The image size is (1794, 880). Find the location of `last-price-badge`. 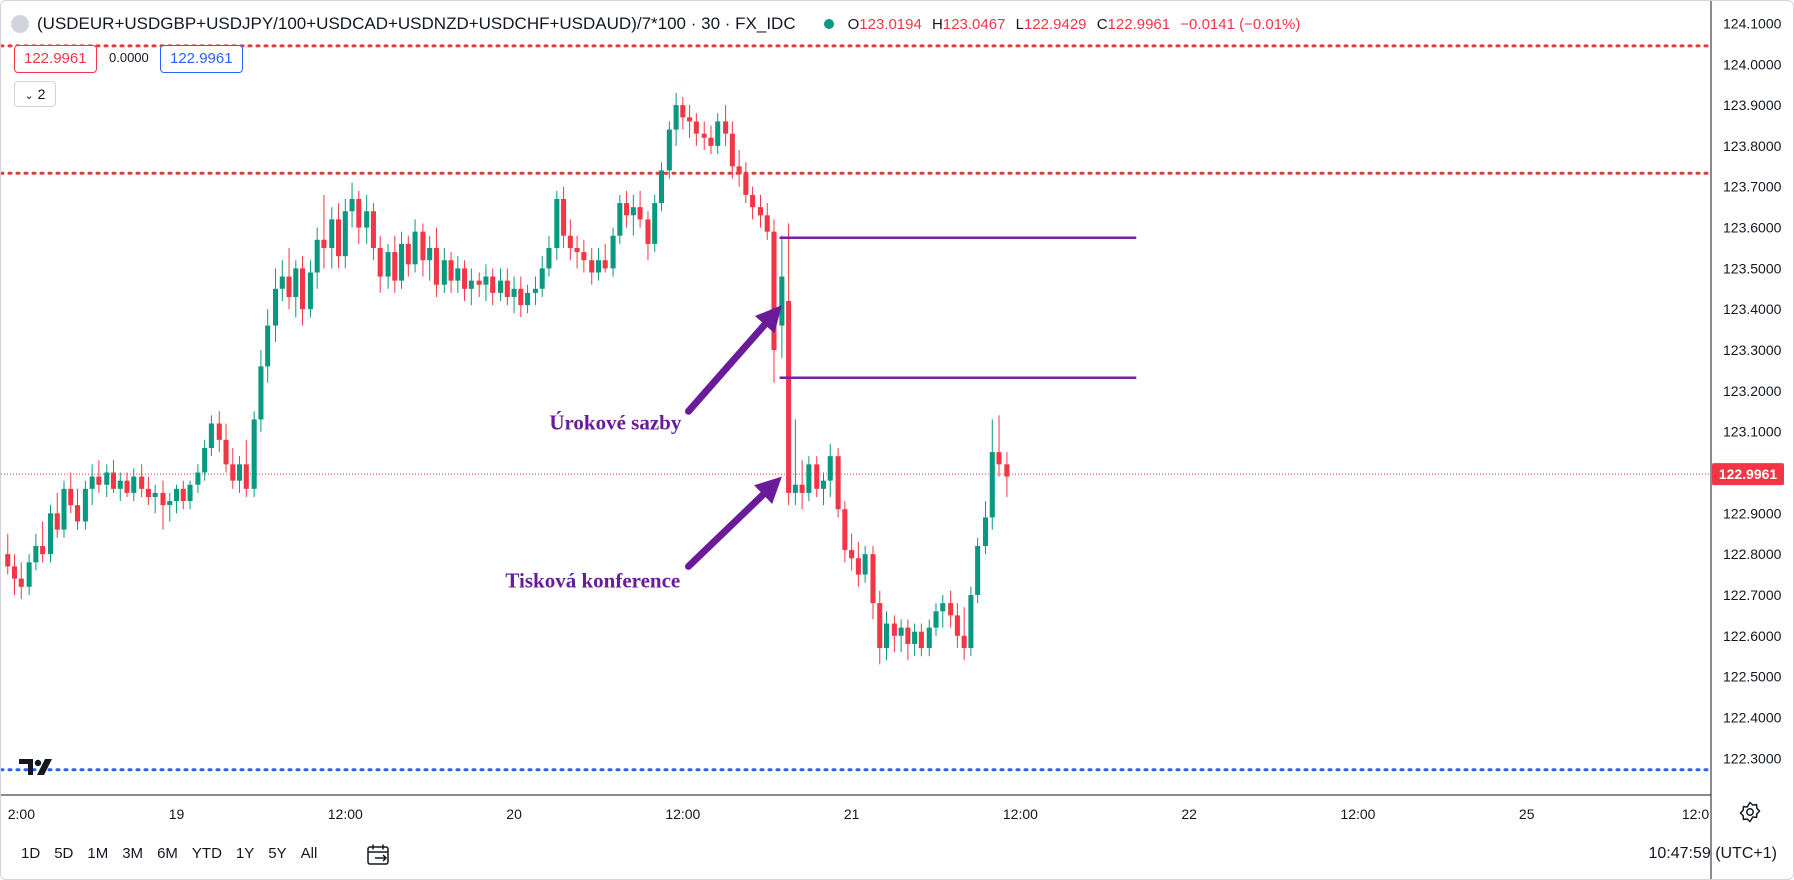

last-price-badge is located at coordinates (1748, 474).